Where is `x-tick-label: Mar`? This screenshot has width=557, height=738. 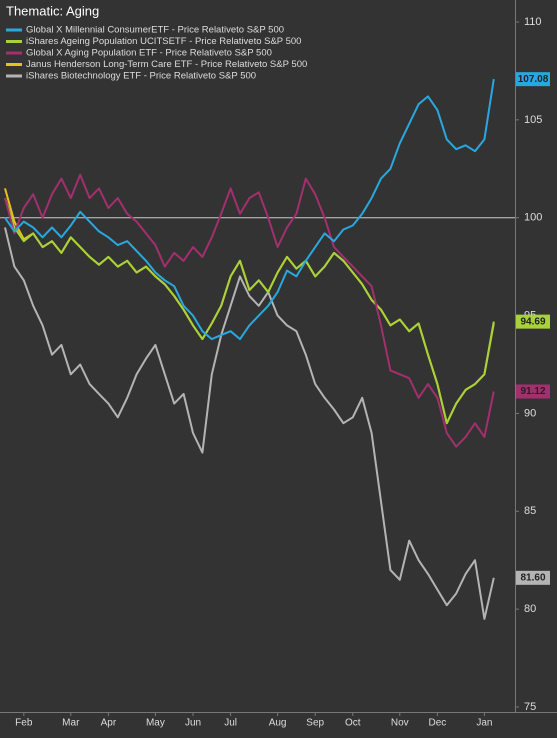
x-tick-label: Mar is located at coordinates (71, 723).